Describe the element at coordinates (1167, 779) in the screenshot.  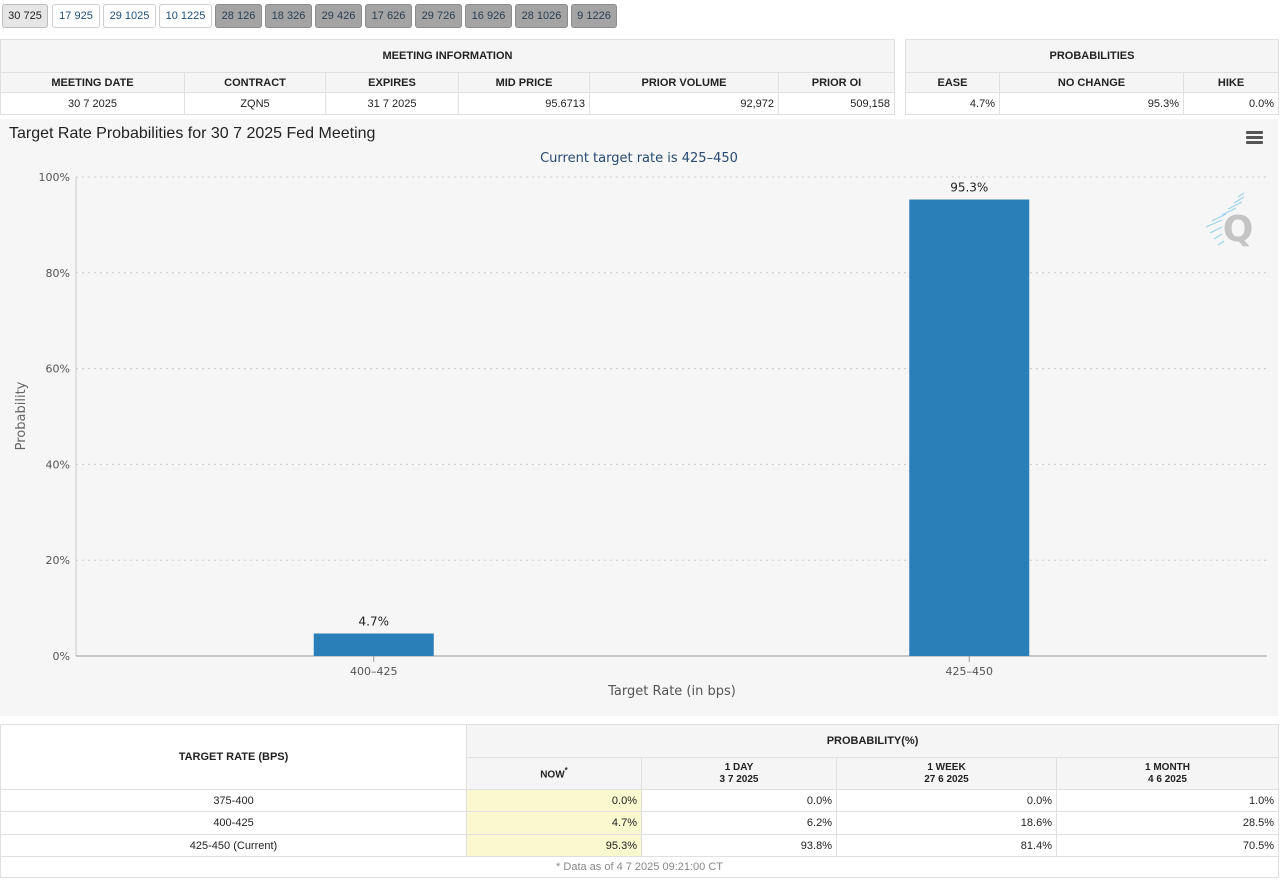
I see `column-header-line2: 4 6 2025` at that location.